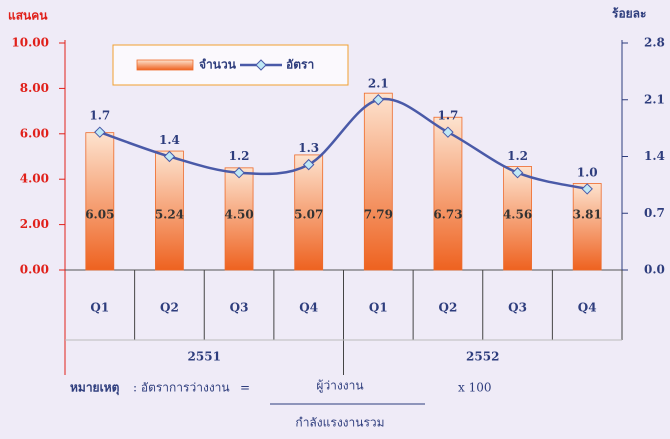 The image size is (670, 439). What do you see at coordinates (629, 14) in the screenshot?
I see `y2-axis-title: ร้อยละ` at bounding box center [629, 14].